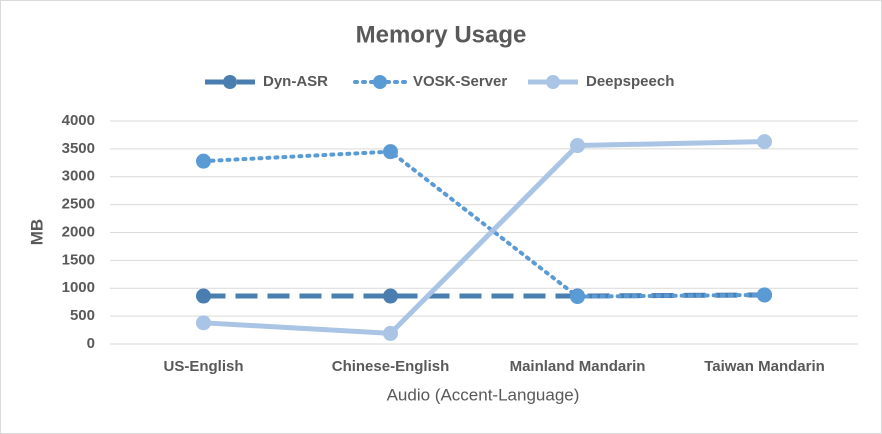 The height and width of the screenshot is (434, 882). What do you see at coordinates (441, 34) in the screenshot?
I see `chart-title: Memory Usage` at bounding box center [441, 34].